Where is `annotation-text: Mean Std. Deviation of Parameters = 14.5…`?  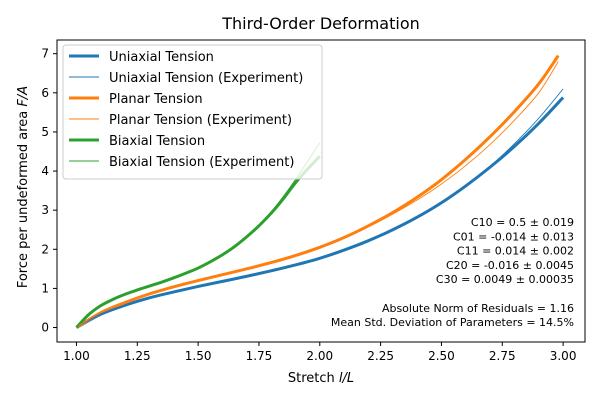
annotation-text: Mean Std. Deviation of Parameters = 14.5… is located at coordinates (452, 322).